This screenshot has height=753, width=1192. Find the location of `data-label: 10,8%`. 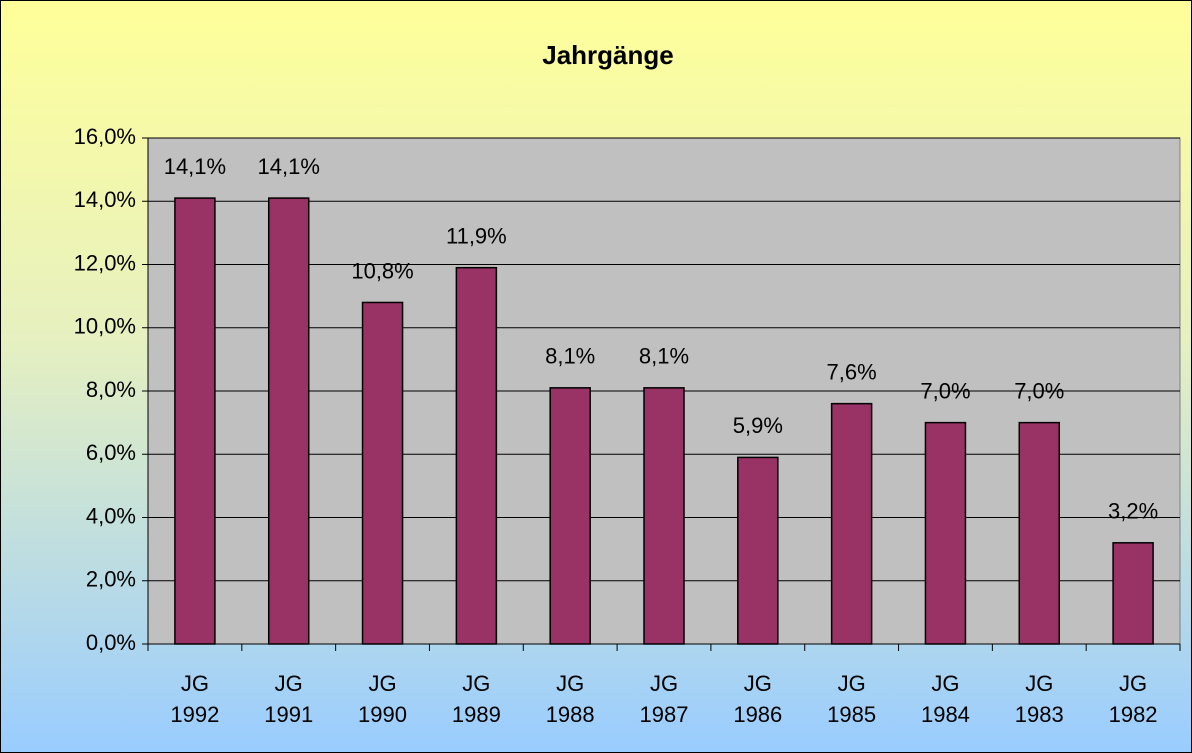

data-label: 10,8% is located at coordinates (382, 270).